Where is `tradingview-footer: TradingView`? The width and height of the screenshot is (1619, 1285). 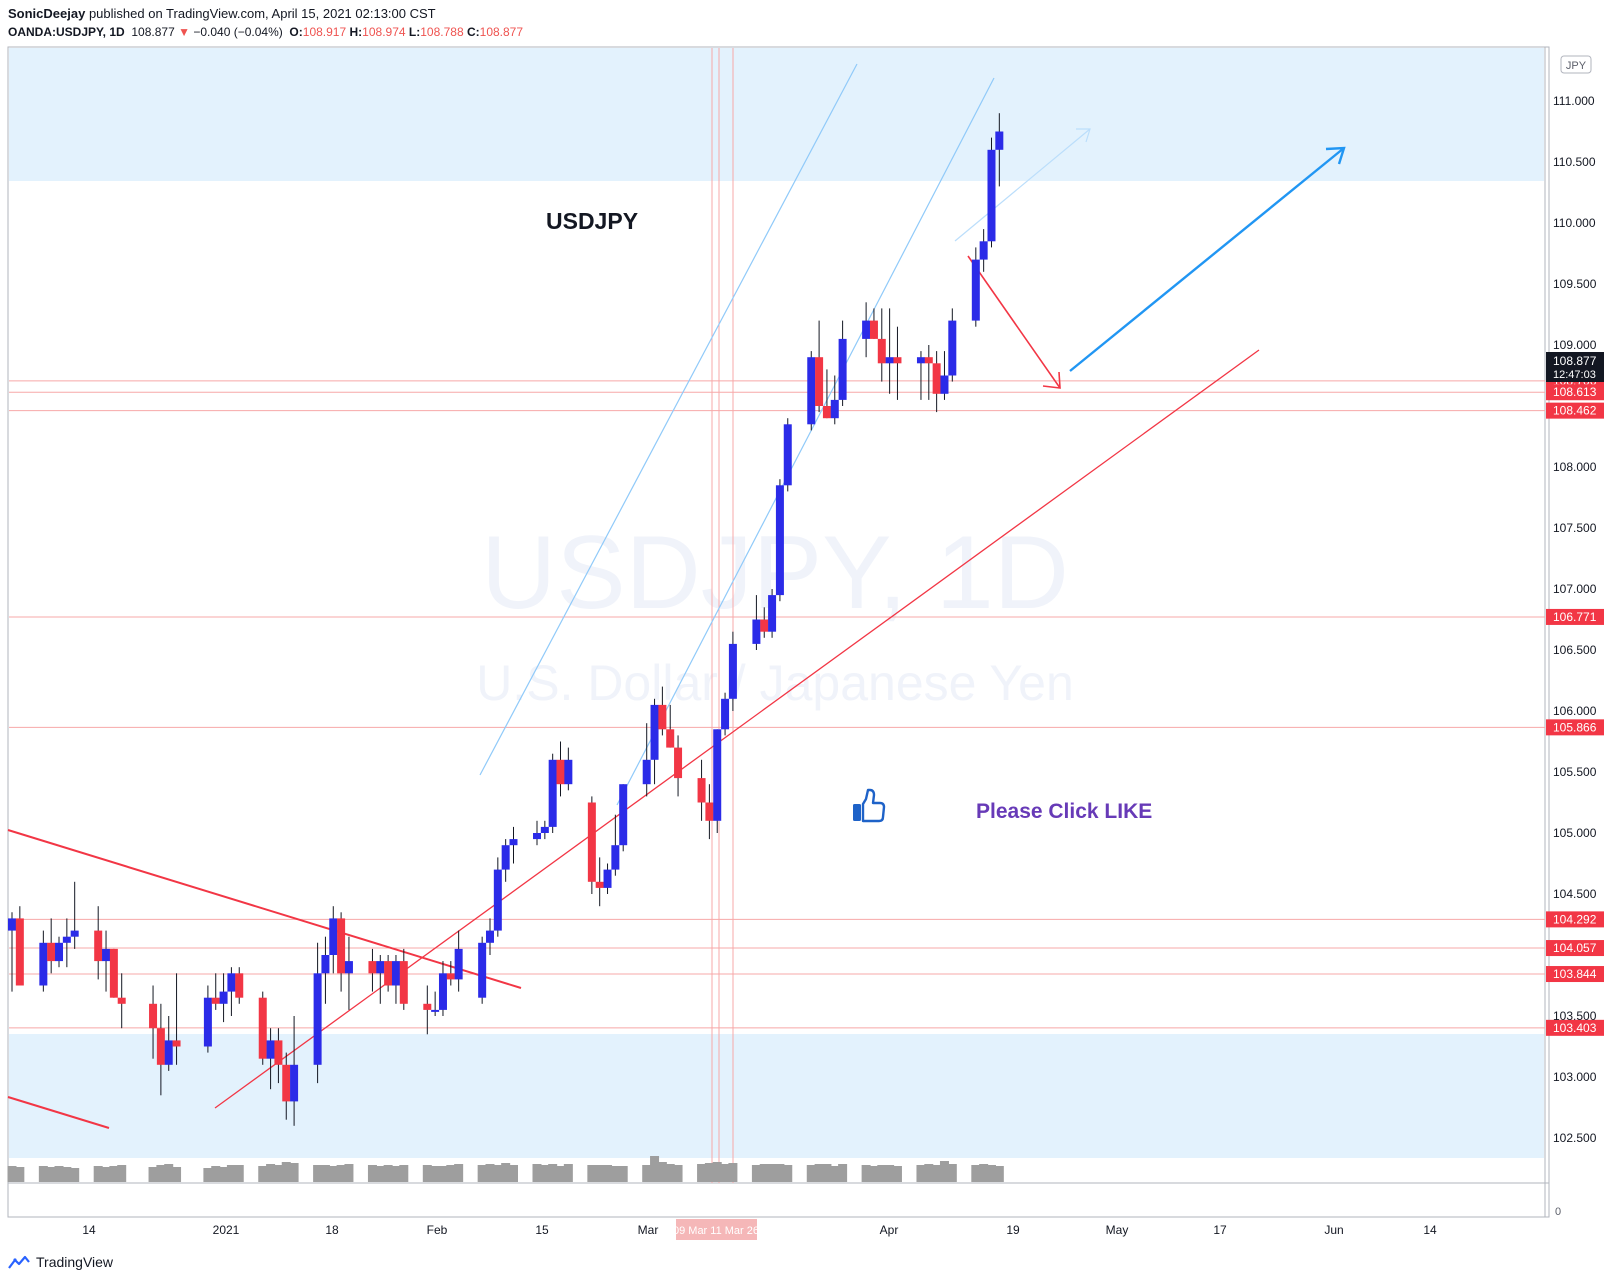
tradingview-footer: TradingView is located at coordinates (60, 1262).